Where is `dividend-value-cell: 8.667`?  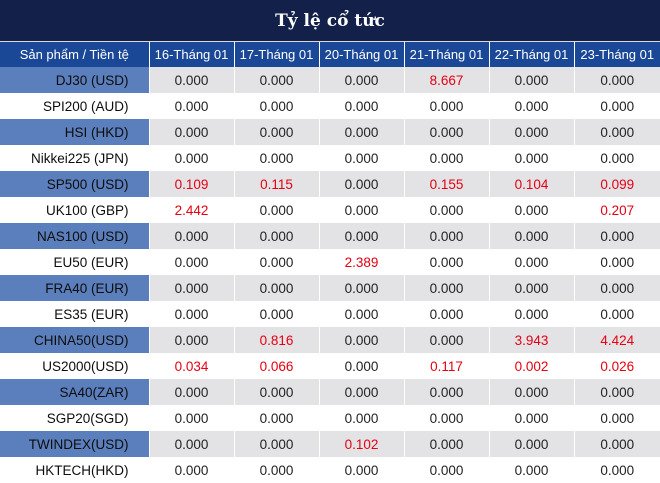 dividend-value-cell: 8.667 is located at coordinates (447, 80).